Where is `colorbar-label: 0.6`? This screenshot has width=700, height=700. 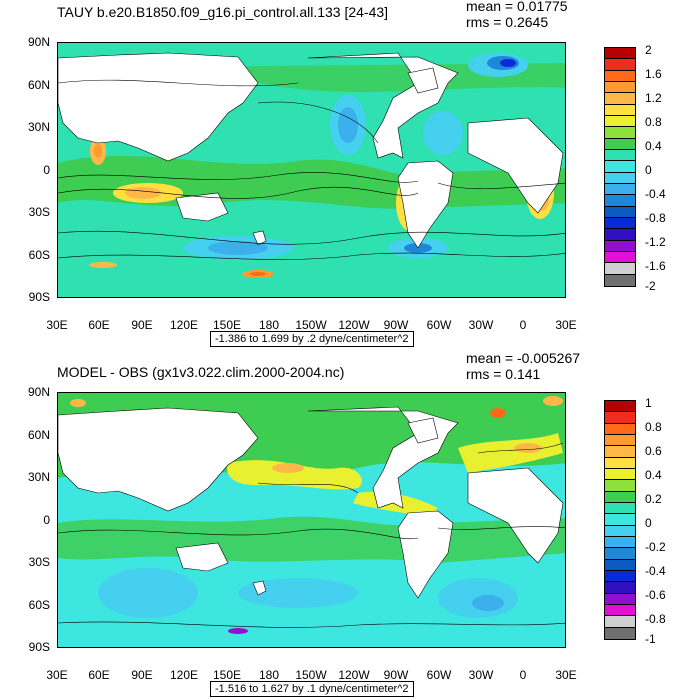
colorbar-label: 0.6 is located at coordinates (653, 451).